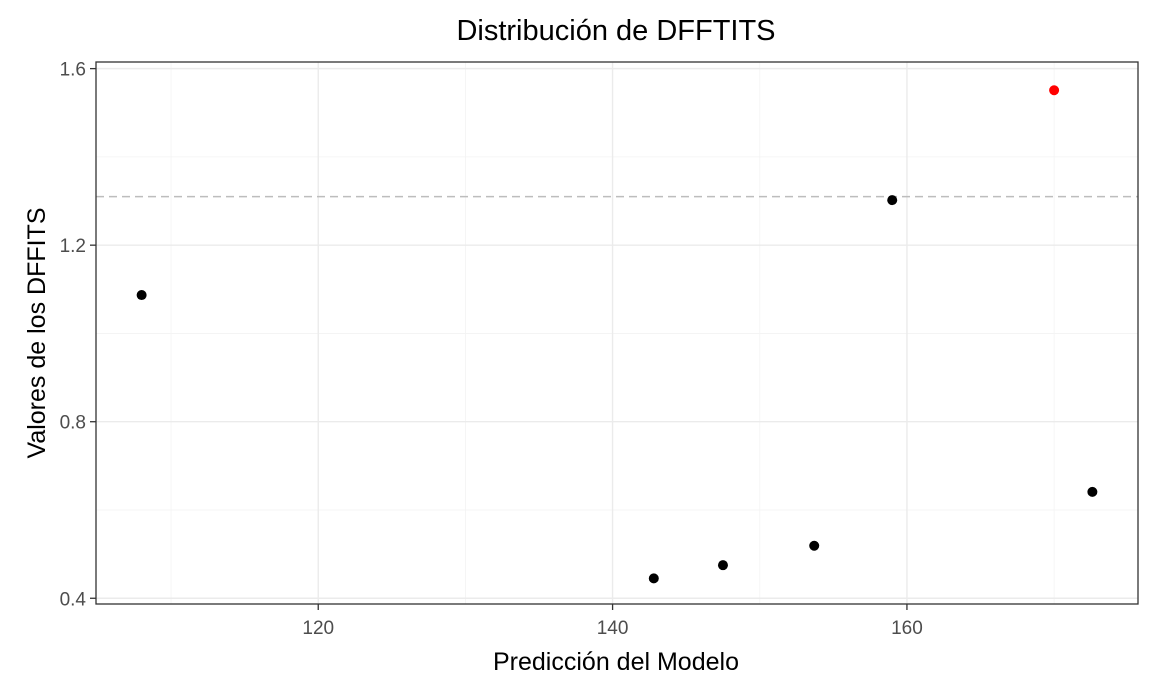  Describe the element at coordinates (616, 662) in the screenshot. I see `x-axis-label: Predicción del Modelo` at that location.